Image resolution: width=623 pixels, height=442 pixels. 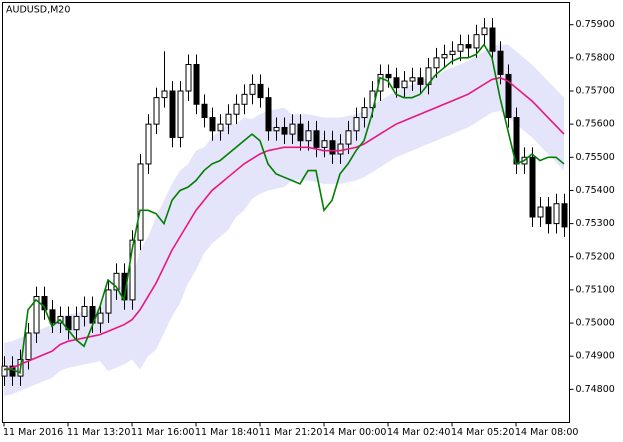 What do you see at coordinates (595, 223) in the screenshot?
I see `y-tick-label: 0.75300` at bounding box center [595, 223].